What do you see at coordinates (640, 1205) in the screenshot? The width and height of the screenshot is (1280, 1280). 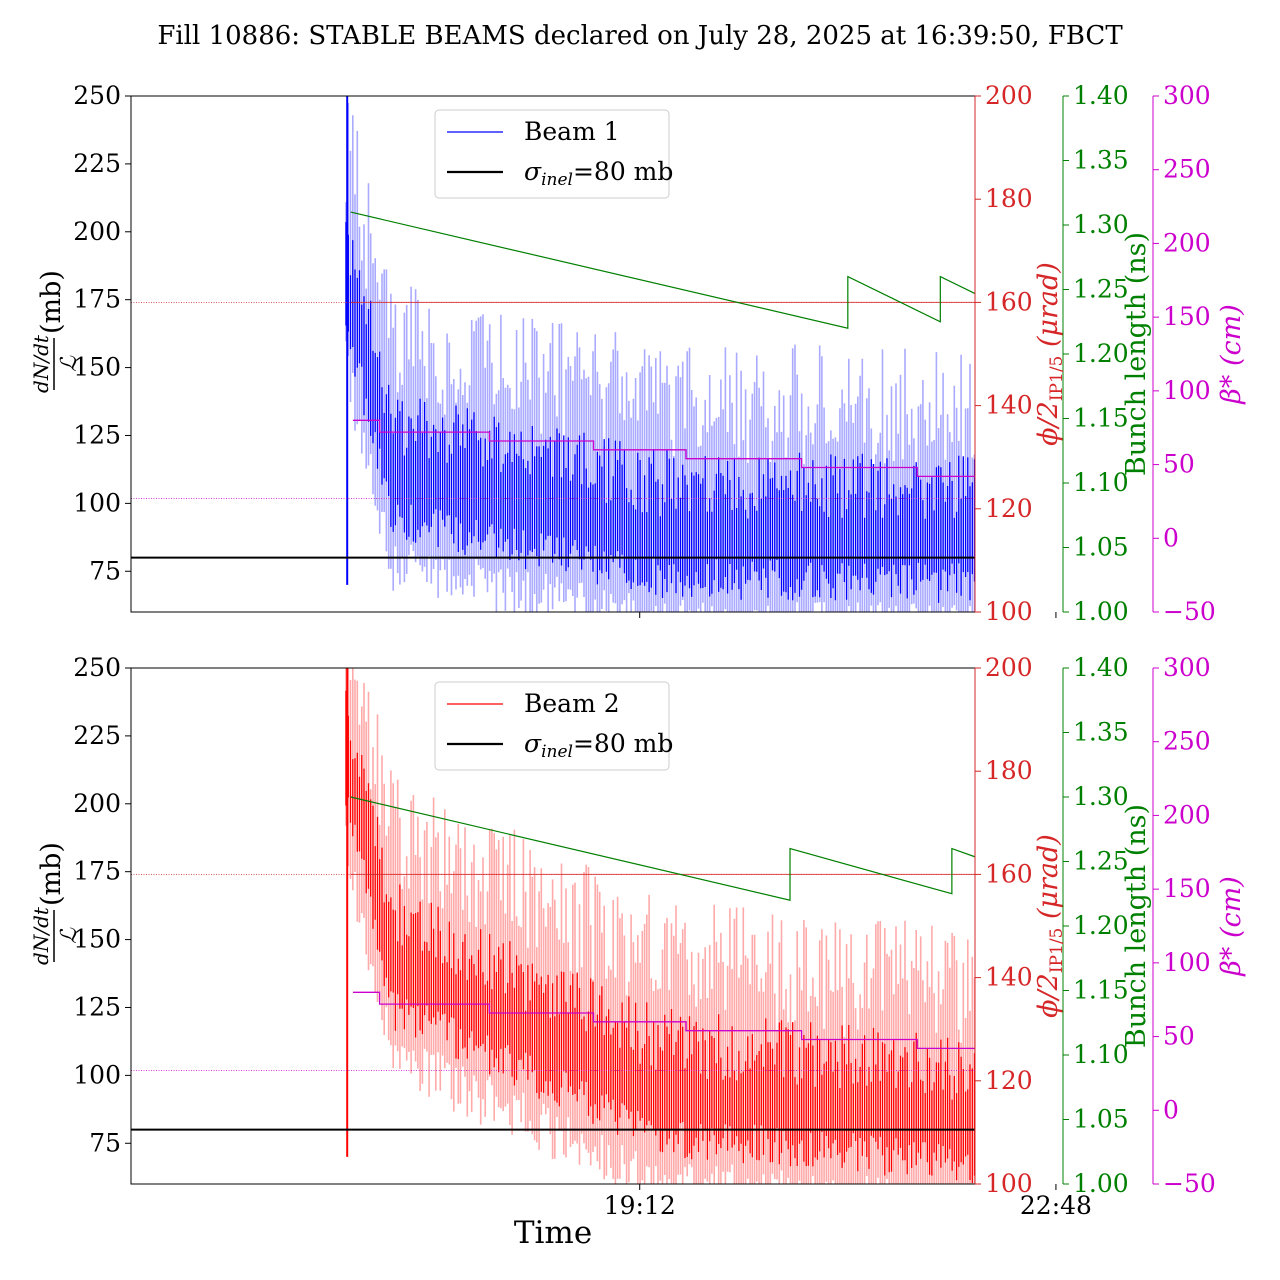 I see `x-tick-label: 19:12` at bounding box center [640, 1205].